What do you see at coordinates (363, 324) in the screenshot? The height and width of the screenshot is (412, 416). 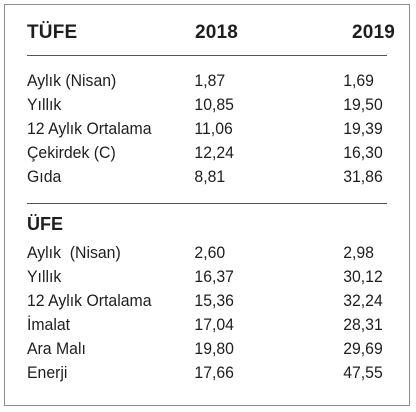 I see `row-value-2019: 28,31` at bounding box center [363, 324].